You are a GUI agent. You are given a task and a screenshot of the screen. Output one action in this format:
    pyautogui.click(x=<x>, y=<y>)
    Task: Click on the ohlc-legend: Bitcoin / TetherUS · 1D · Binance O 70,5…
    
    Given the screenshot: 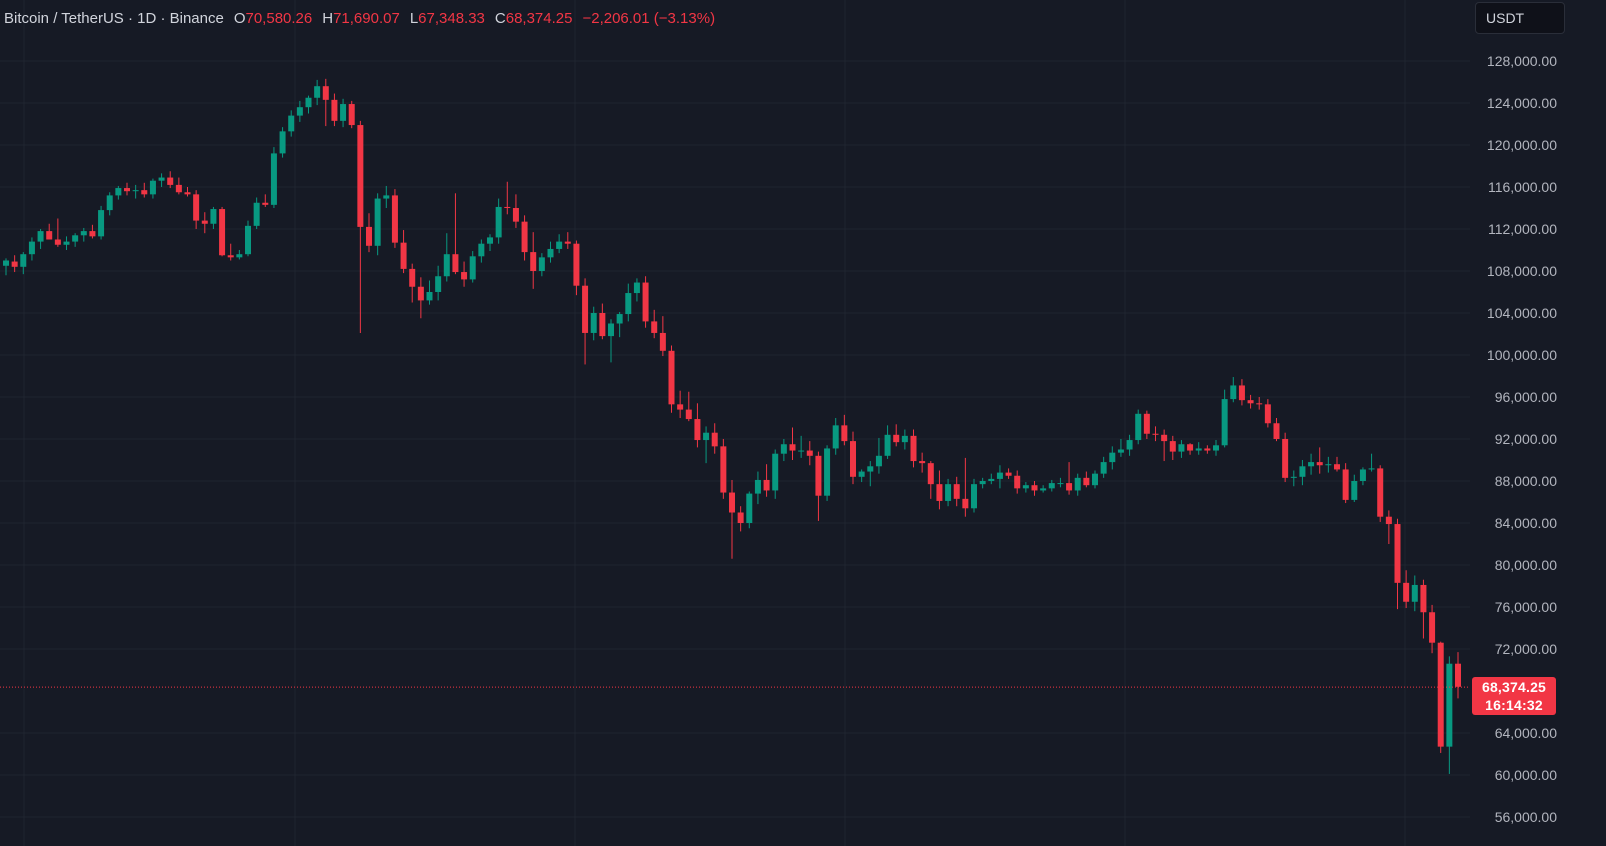 What is the action you would take?
    pyautogui.click(x=359, y=18)
    